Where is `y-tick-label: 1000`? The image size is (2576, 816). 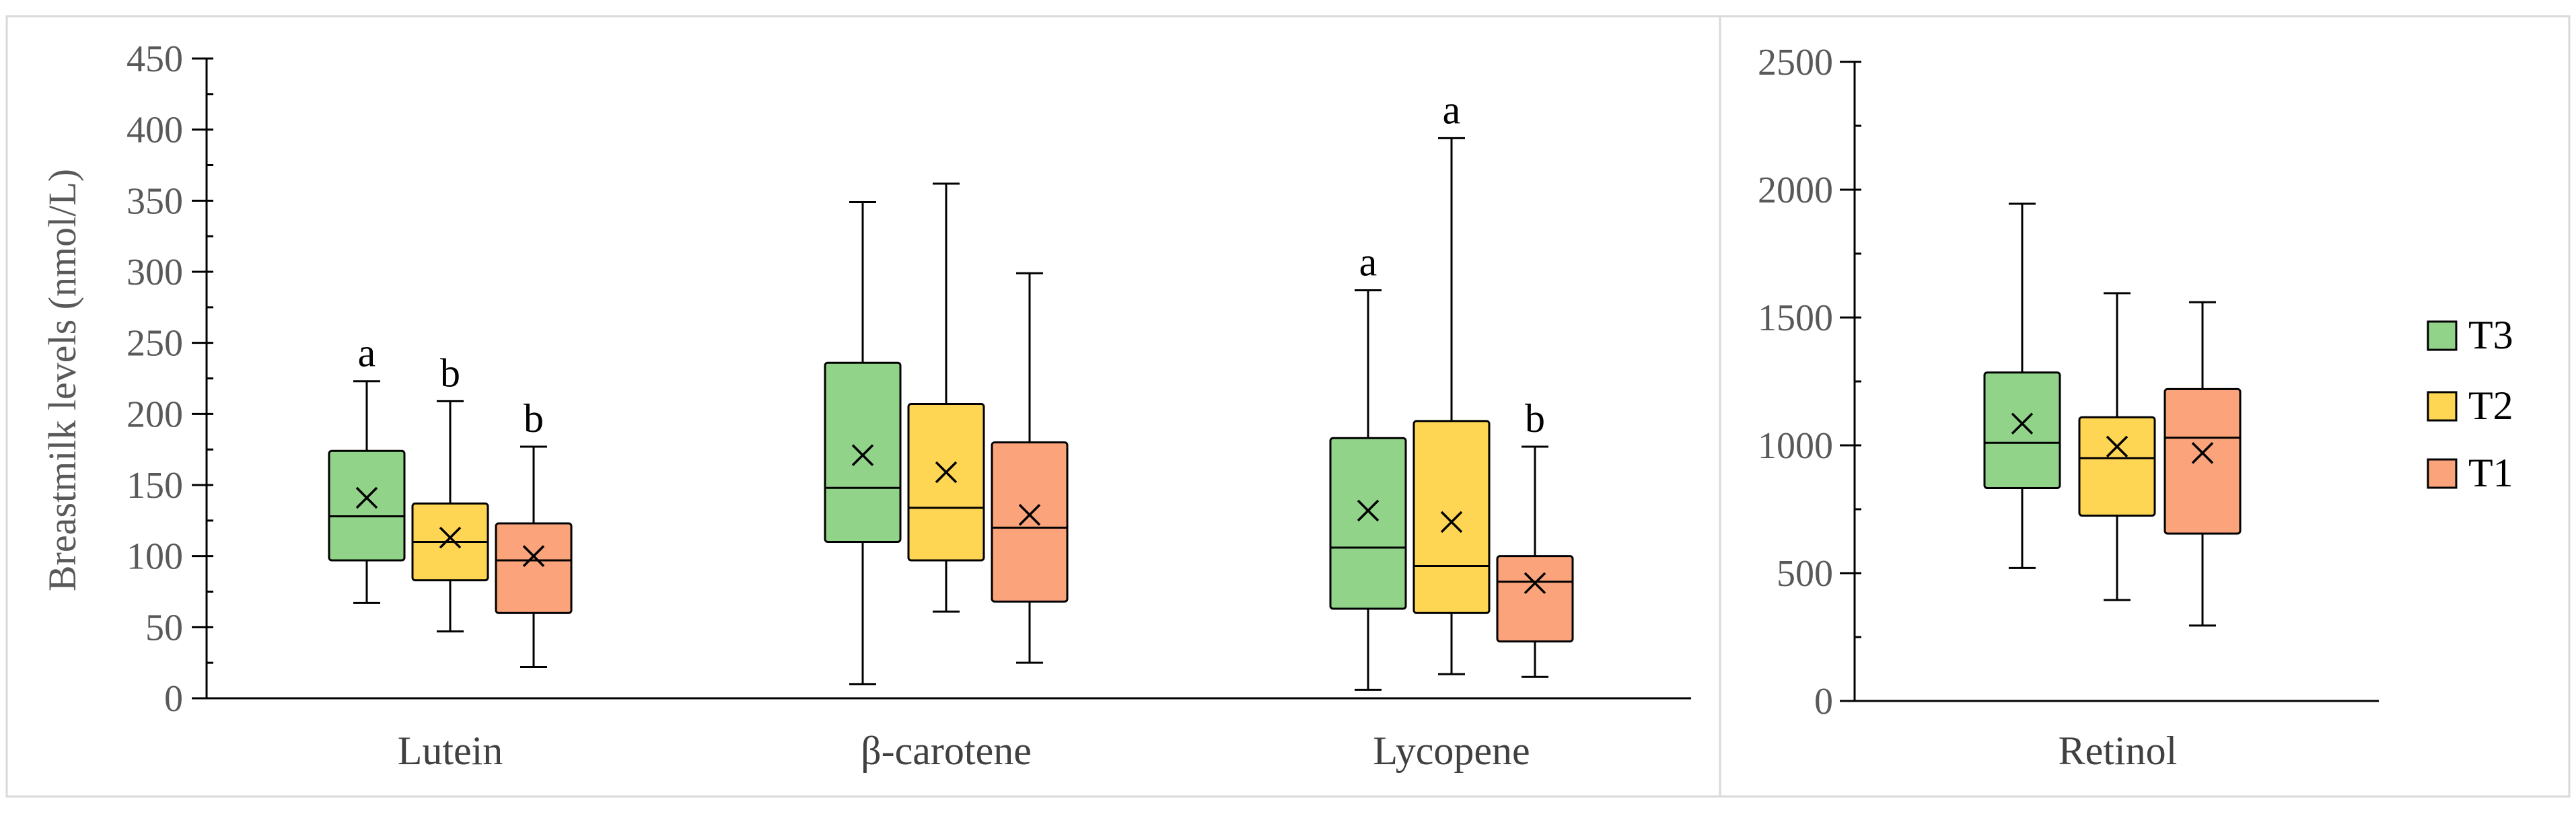
y-tick-label: 1000 is located at coordinates (1795, 446).